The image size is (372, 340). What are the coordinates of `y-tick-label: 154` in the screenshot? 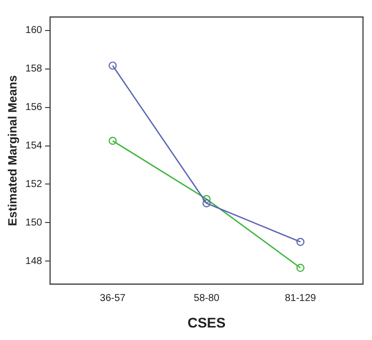 It's located at (34, 146).